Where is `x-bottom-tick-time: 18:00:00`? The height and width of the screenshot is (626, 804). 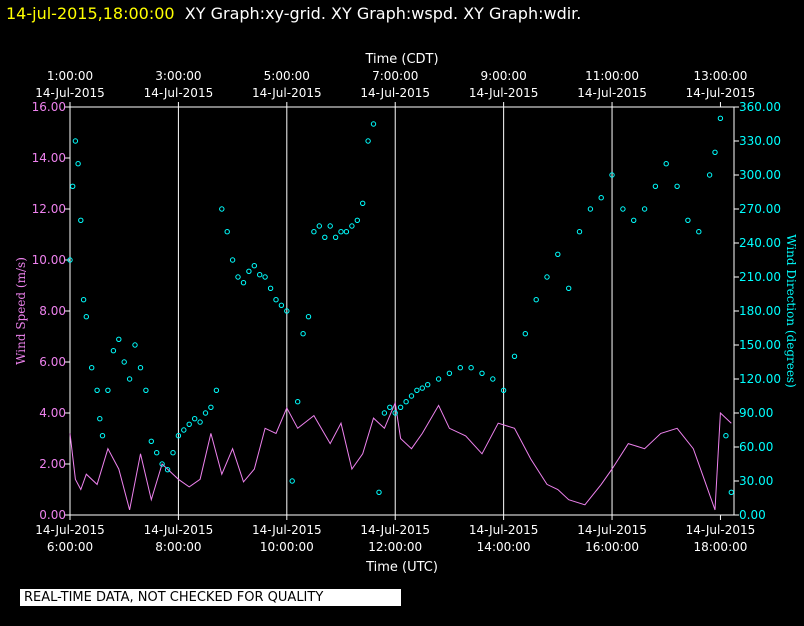 x-bottom-tick-time: 18:00:00 is located at coordinates (720, 547).